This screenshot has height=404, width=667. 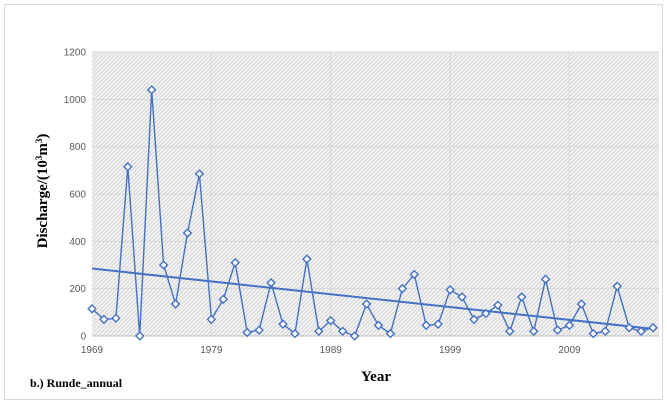 What do you see at coordinates (83, 337) in the screenshot?
I see `y-tick-label: 0` at bounding box center [83, 337].